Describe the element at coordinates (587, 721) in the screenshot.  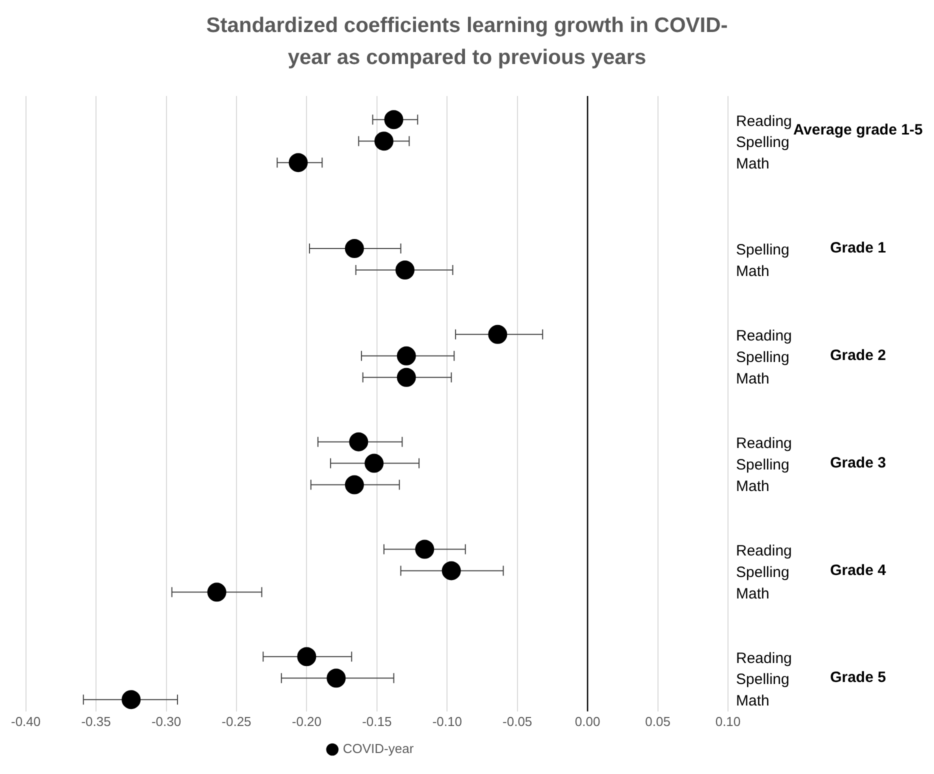
I see `x-tick-label: 0.00` at that location.